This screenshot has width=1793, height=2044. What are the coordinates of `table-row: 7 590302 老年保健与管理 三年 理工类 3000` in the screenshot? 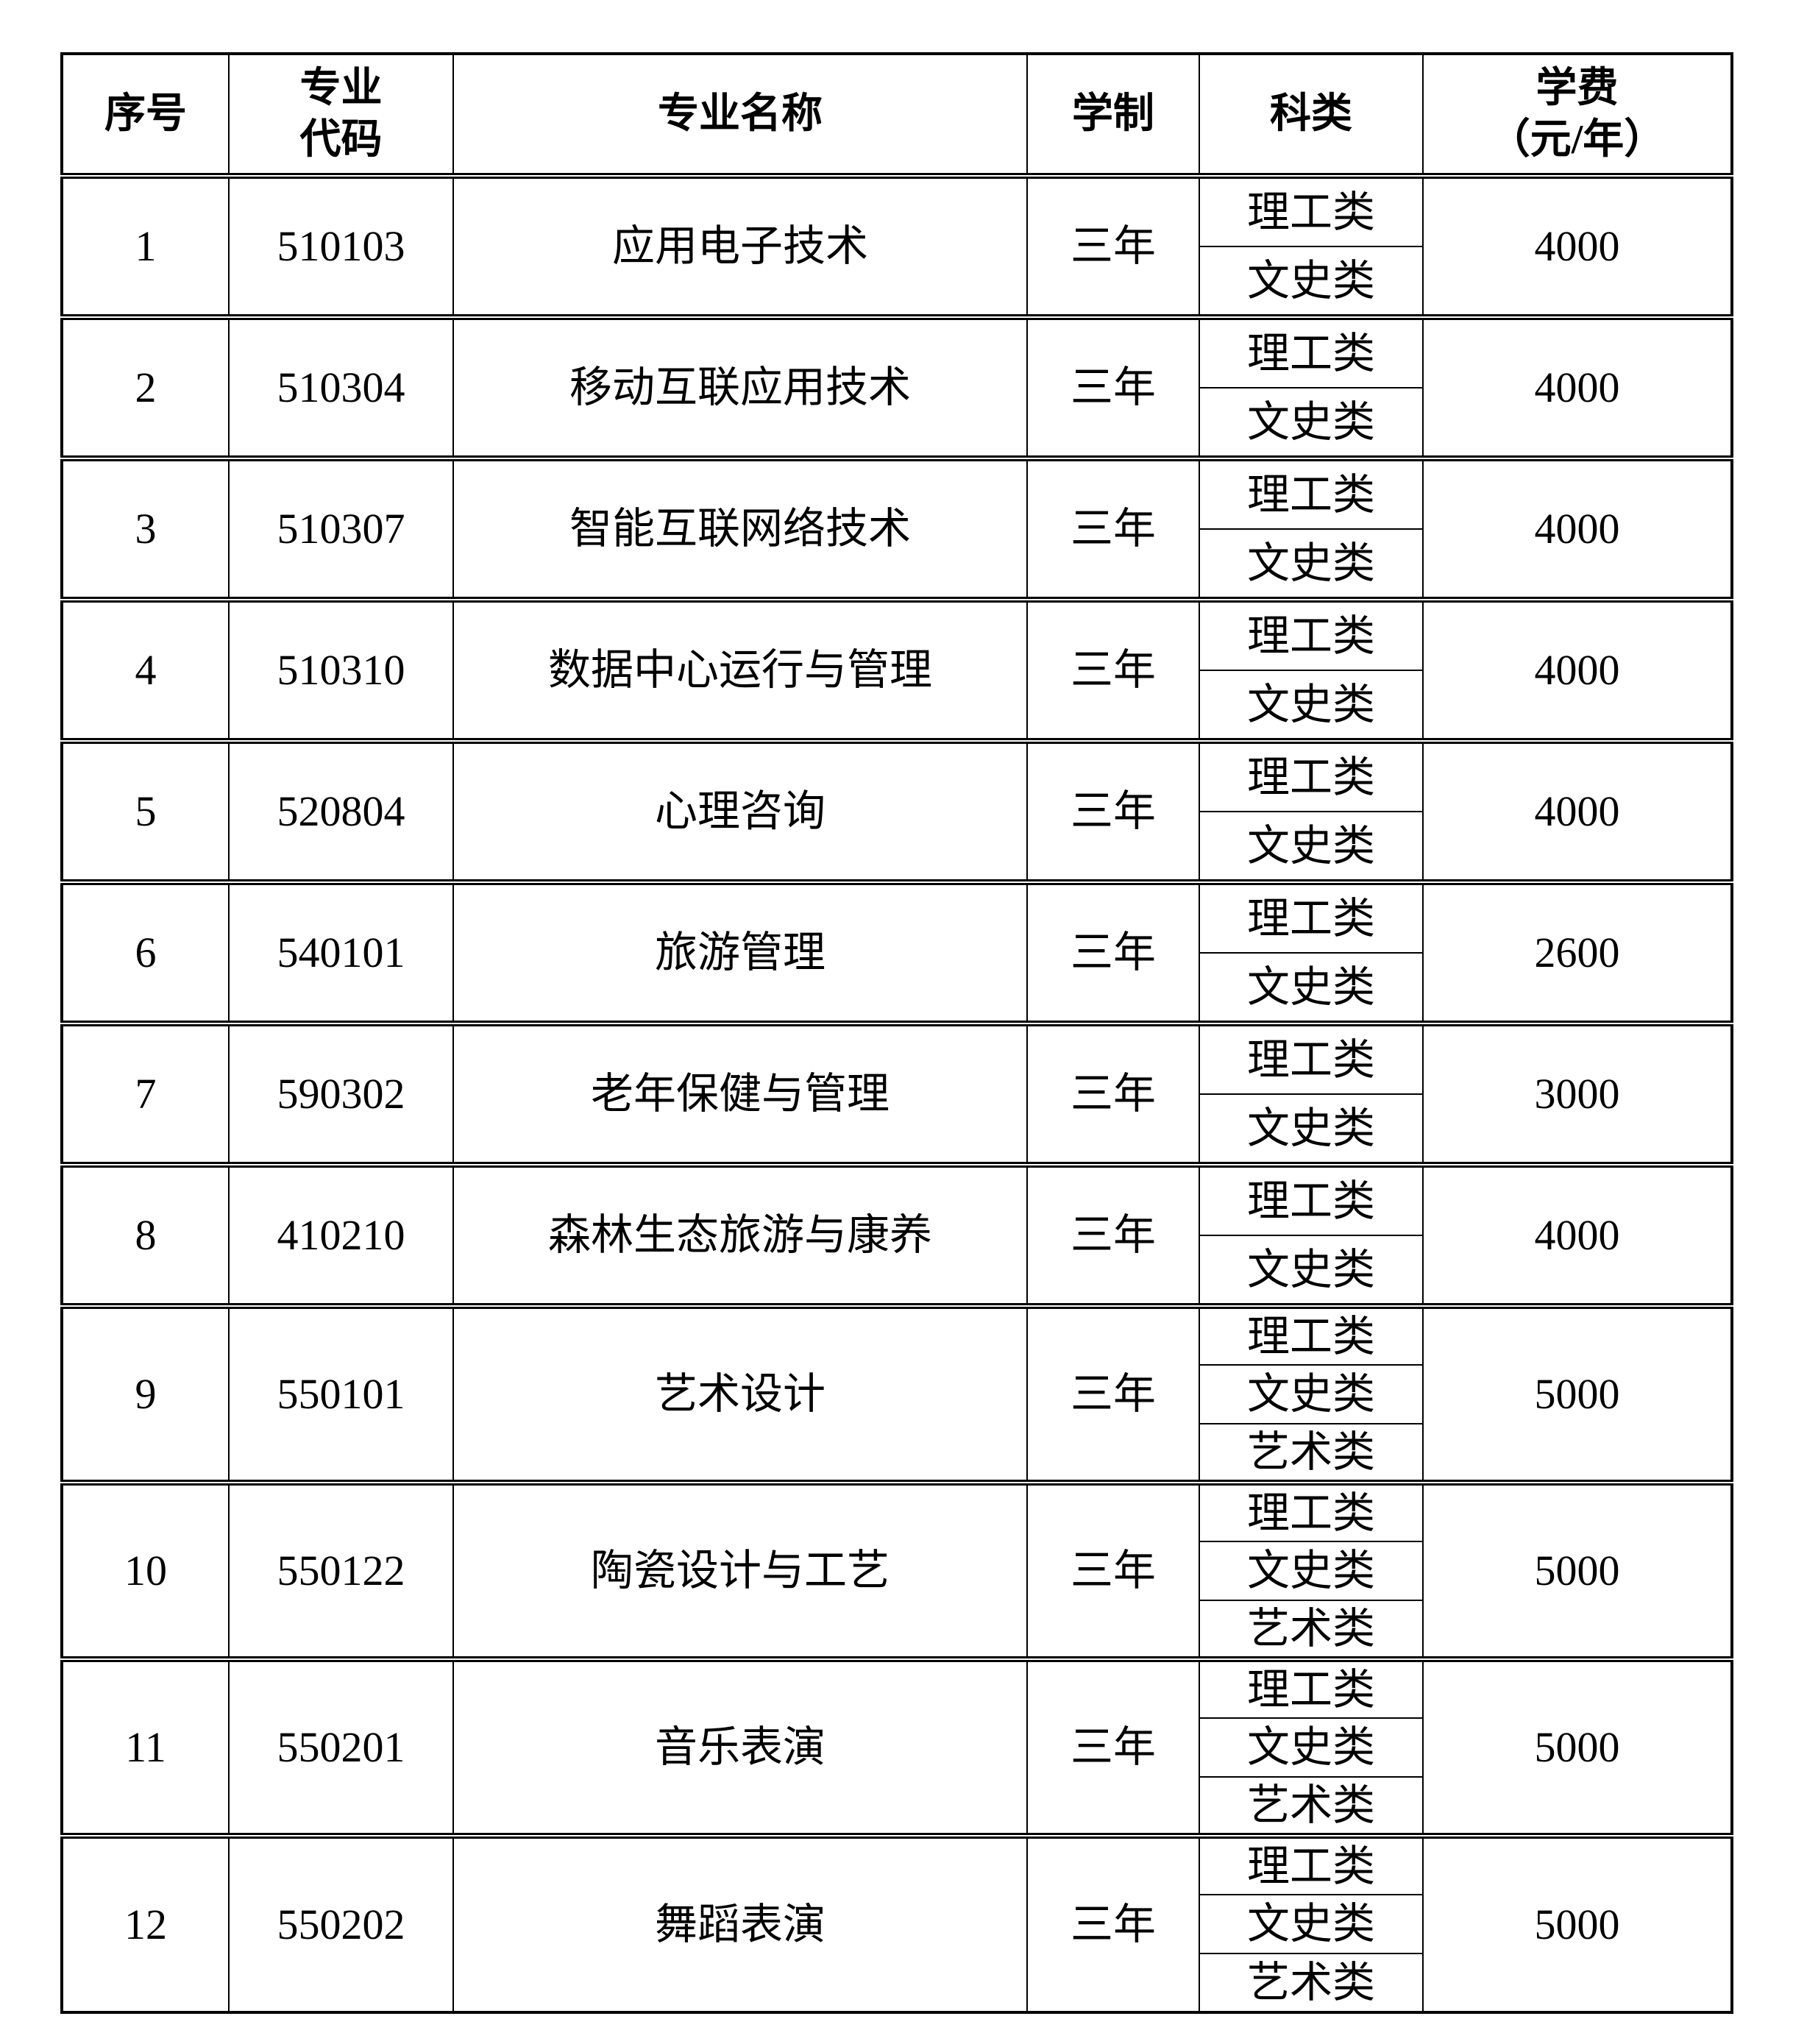 It's located at (897, 1093).